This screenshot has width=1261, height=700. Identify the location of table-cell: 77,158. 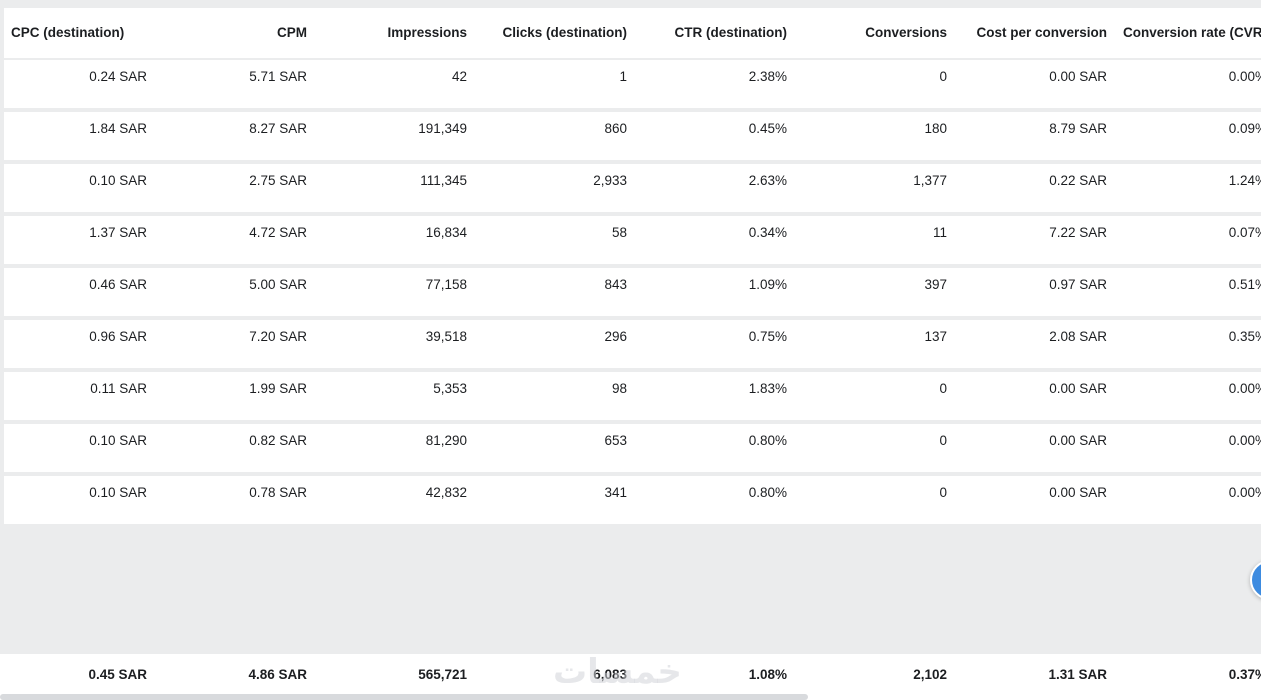
(446, 284).